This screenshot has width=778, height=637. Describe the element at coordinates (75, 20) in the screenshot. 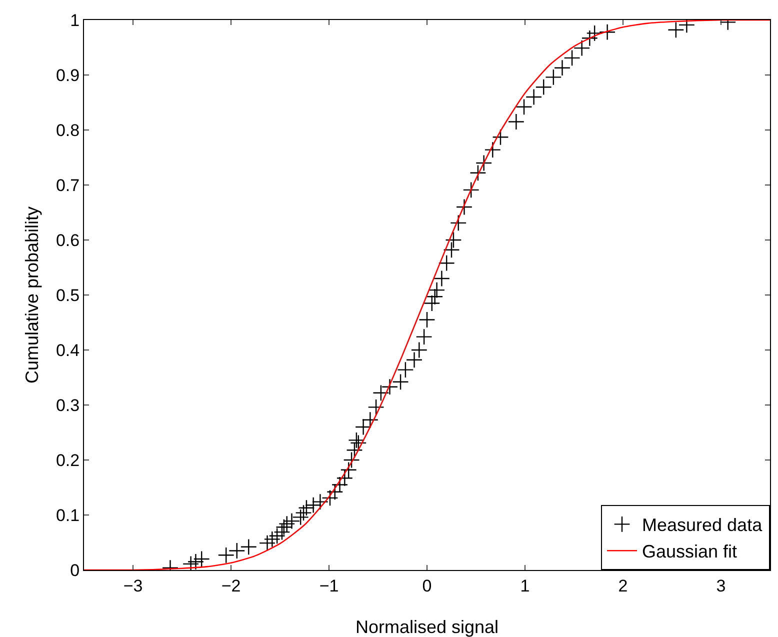

I see `y-tick-label: 1` at that location.